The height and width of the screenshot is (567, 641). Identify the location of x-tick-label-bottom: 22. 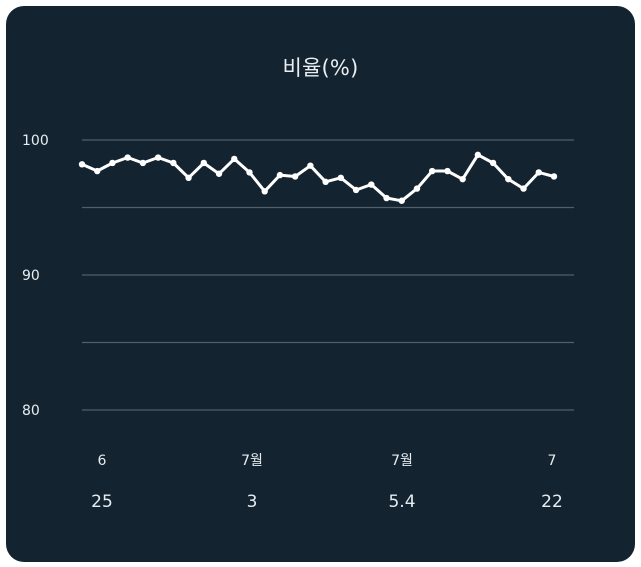
(552, 502).